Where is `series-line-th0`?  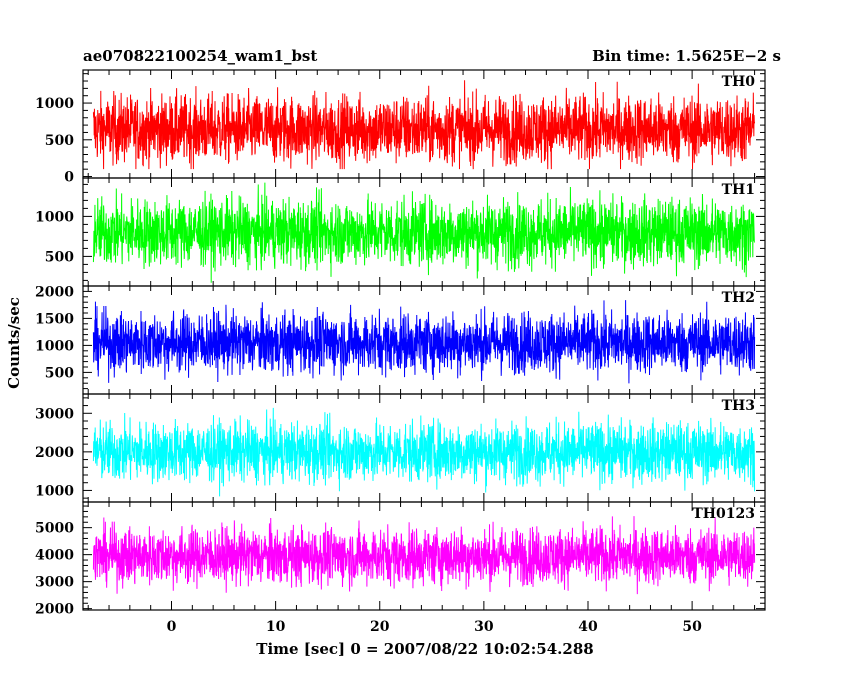 series-line-th0 is located at coordinates (424, 125).